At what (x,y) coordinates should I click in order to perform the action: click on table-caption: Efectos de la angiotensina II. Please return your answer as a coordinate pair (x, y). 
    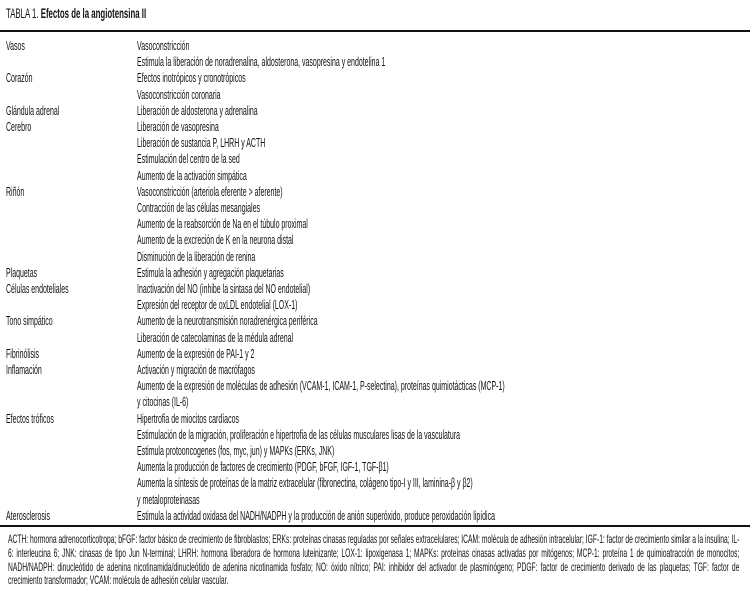
    Looking at the image, I should click on (93, 13).